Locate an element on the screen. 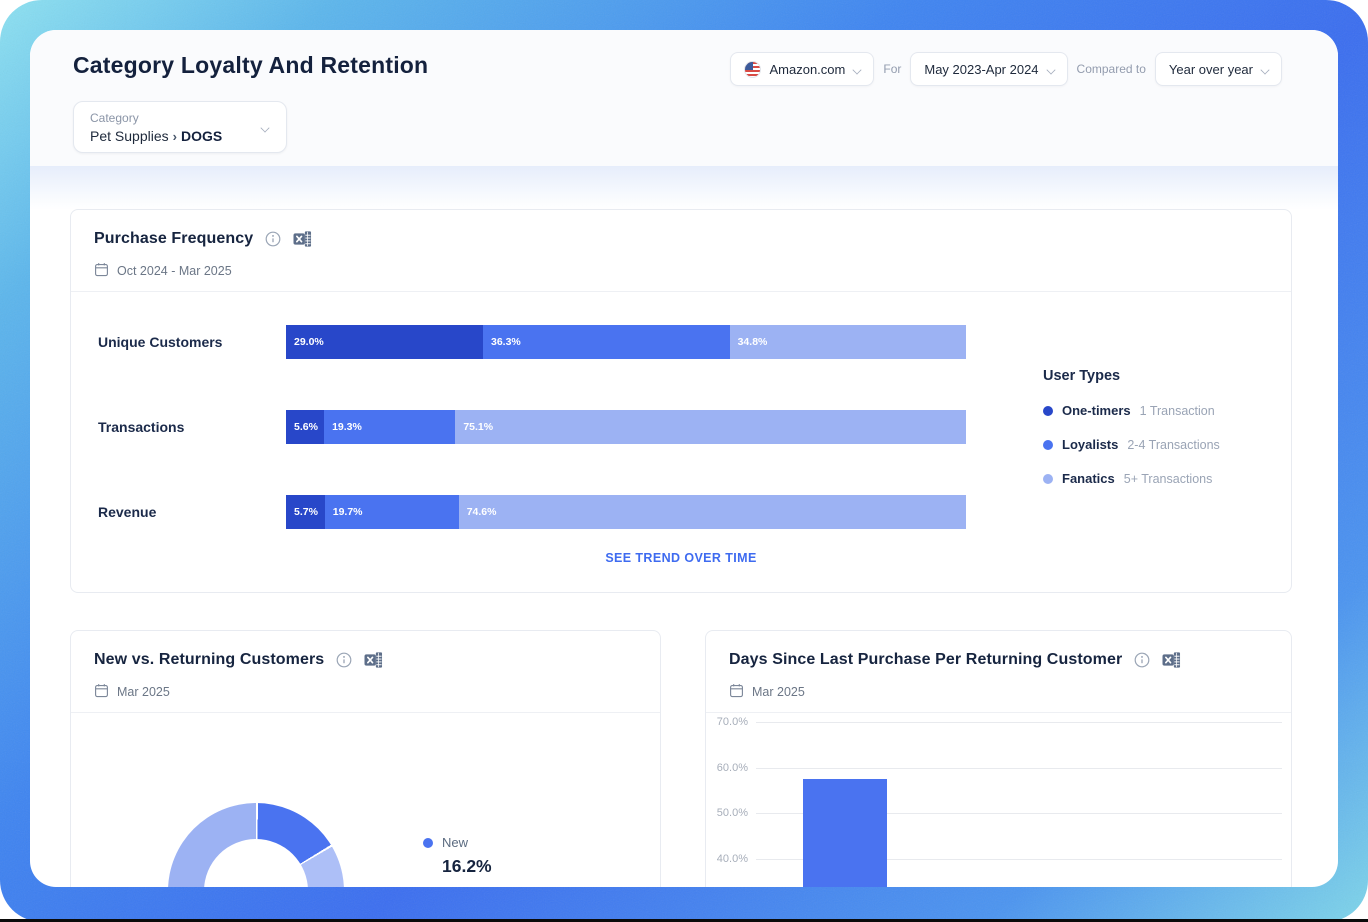  stacked-bar: 5.6% 19.3% 75.1% is located at coordinates (626, 427).